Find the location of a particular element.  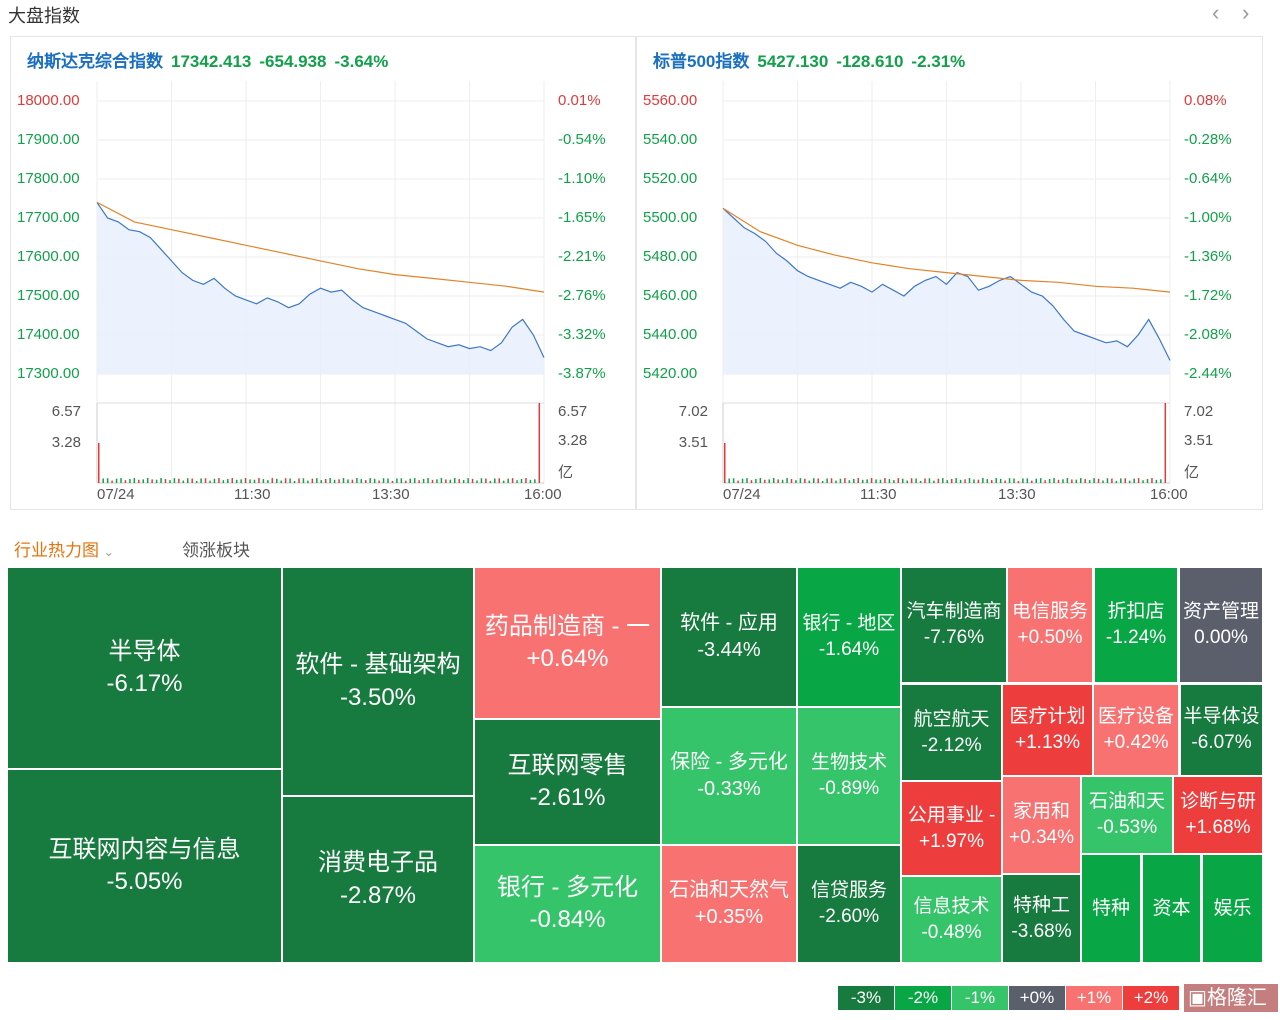

tab-industry-heatmap: 行业热力图 ⌄ is located at coordinates (64, 548).